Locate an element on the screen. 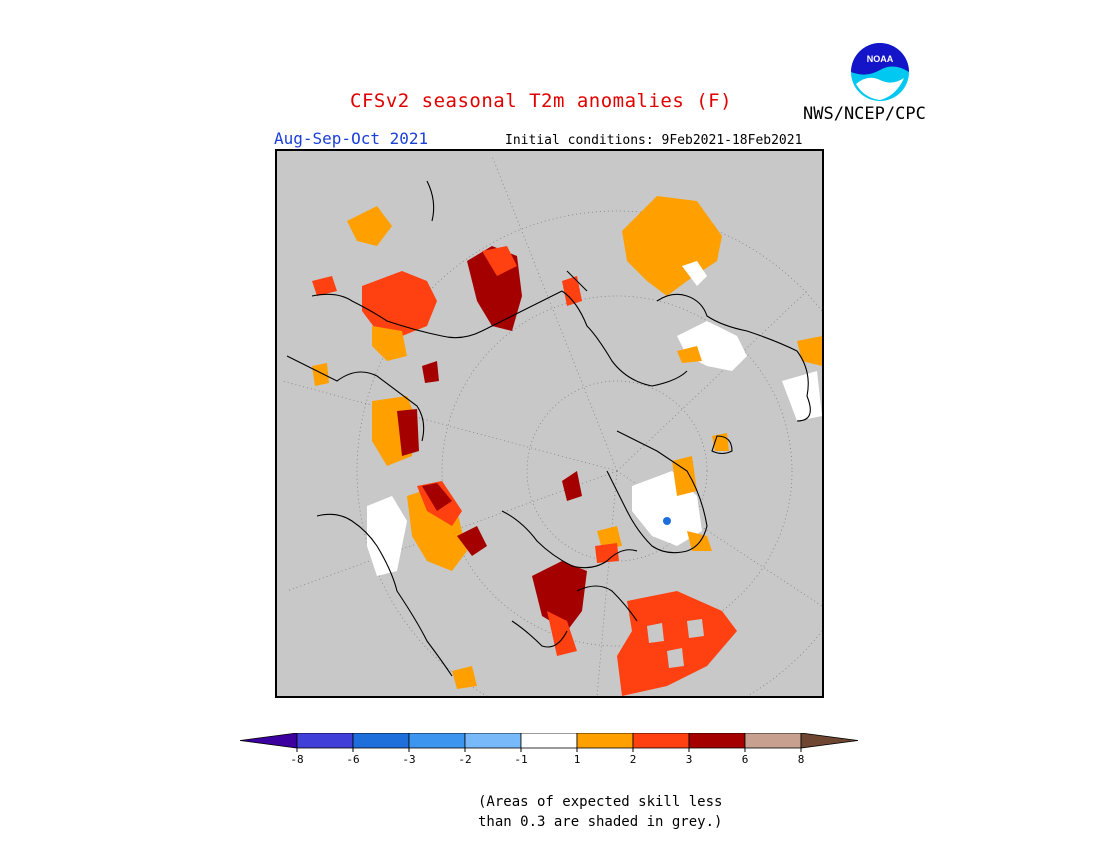  noaa-logo: NOAA is located at coordinates (880, 72).